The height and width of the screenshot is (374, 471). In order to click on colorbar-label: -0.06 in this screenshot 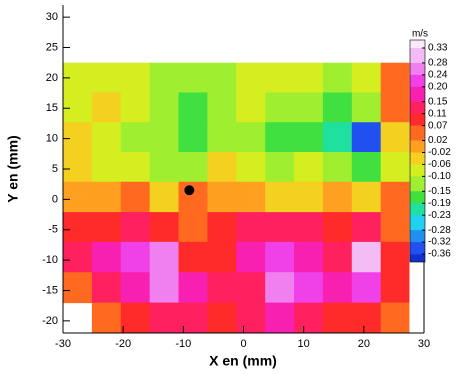, I will do `click(439, 164)`.